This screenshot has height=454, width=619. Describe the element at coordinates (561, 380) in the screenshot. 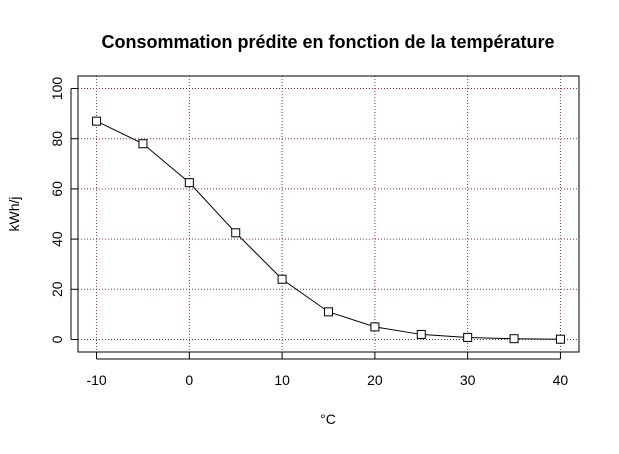

I see `x-tick-label: 40` at that location.